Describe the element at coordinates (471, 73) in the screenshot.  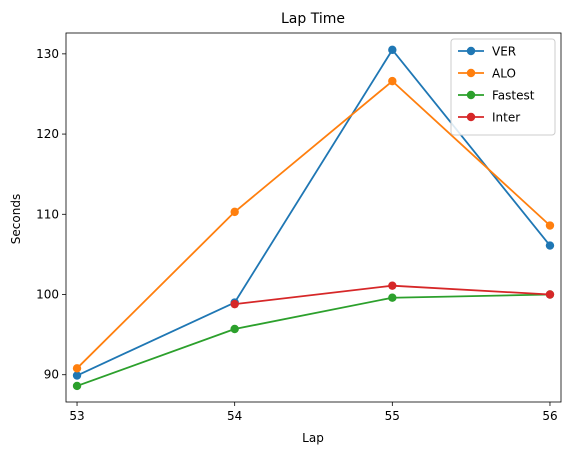
I see `legend-marker-alo` at that location.